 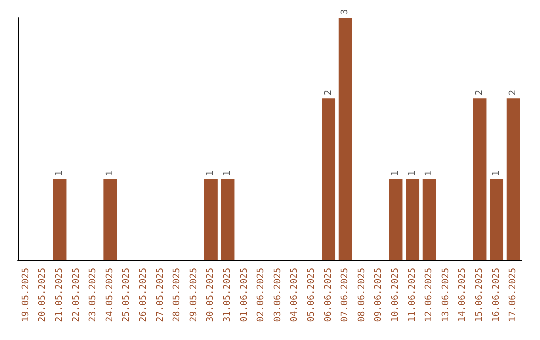 What do you see at coordinates (429, 295) in the screenshot?
I see `x-tick-label: 12.06.2025` at bounding box center [429, 295].